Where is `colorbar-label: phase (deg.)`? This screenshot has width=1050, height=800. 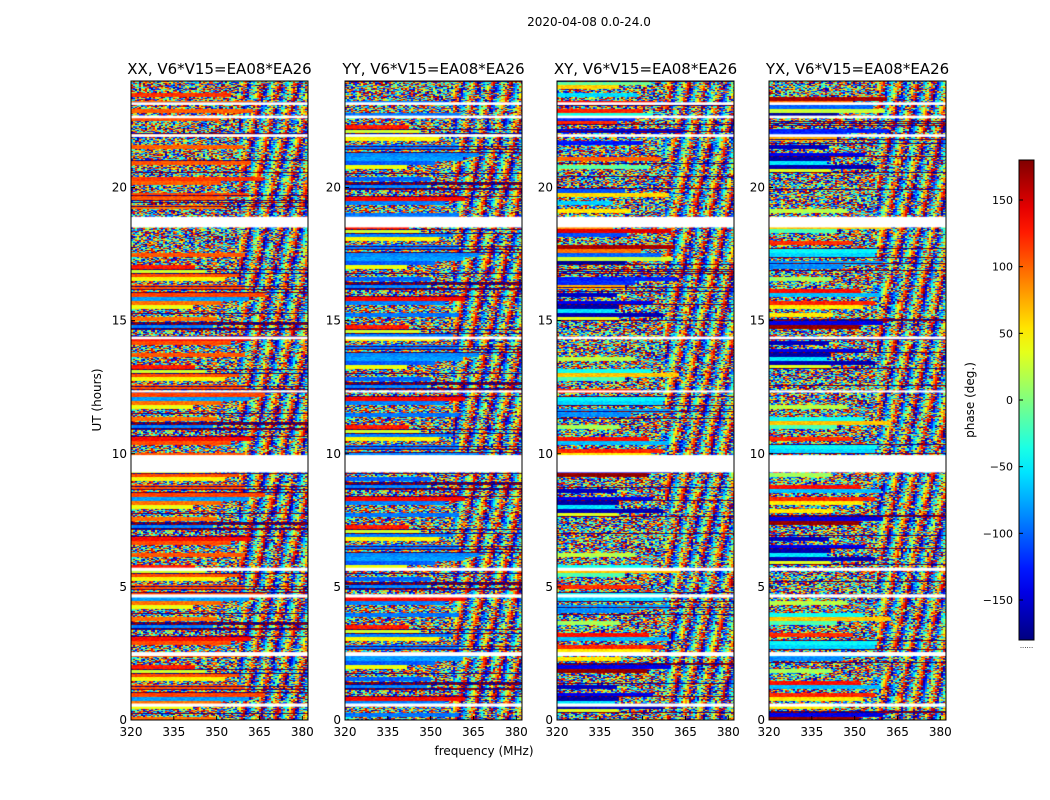 colorbar-label: phase (deg.) is located at coordinates (970, 400).